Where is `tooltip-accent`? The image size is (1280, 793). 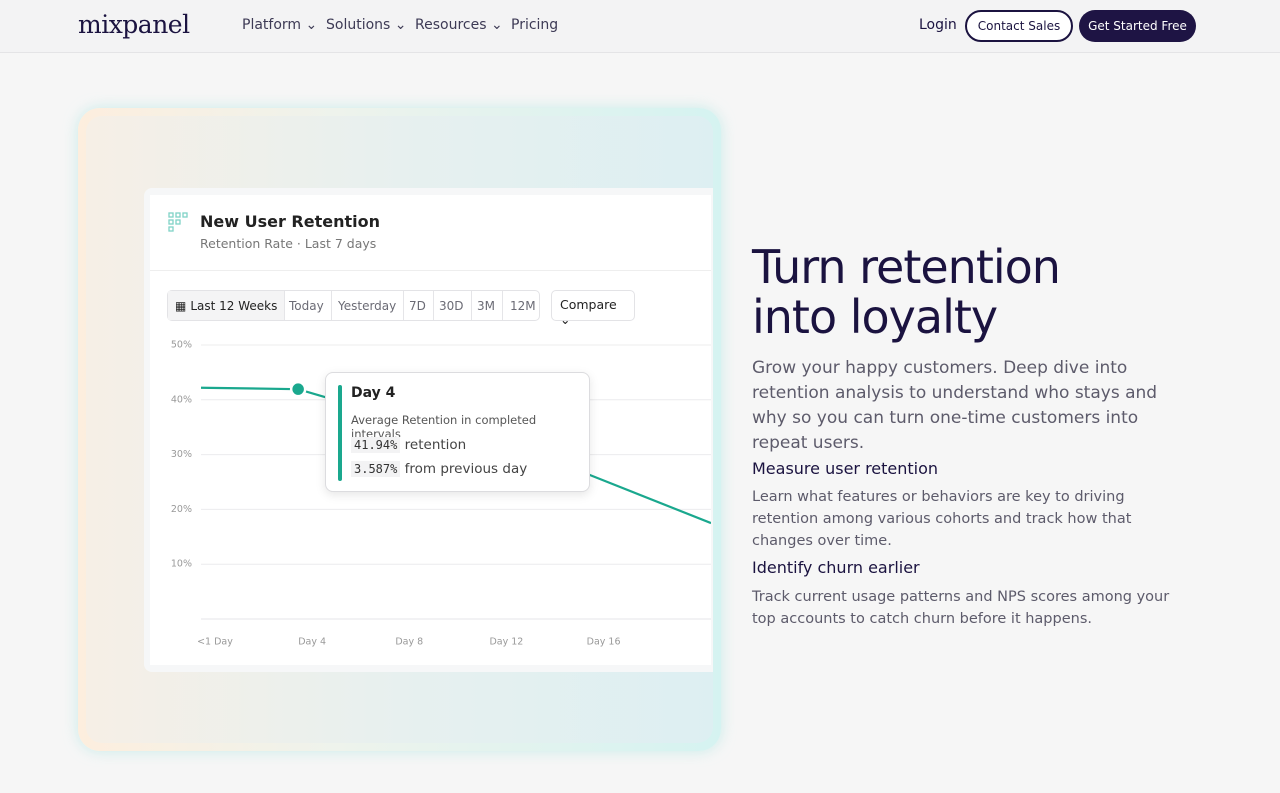 tooltip-accent is located at coordinates (340, 433).